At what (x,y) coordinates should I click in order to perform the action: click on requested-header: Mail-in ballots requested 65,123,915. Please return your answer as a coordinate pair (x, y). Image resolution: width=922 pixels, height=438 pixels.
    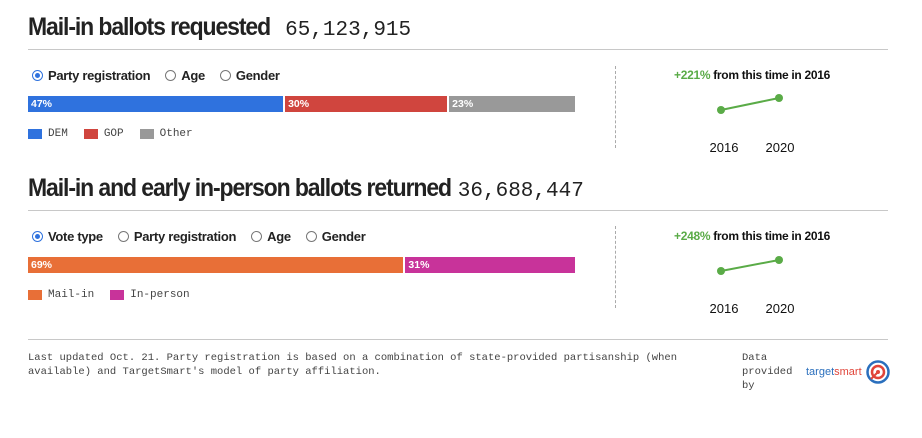
    Looking at the image, I should click on (458, 31).